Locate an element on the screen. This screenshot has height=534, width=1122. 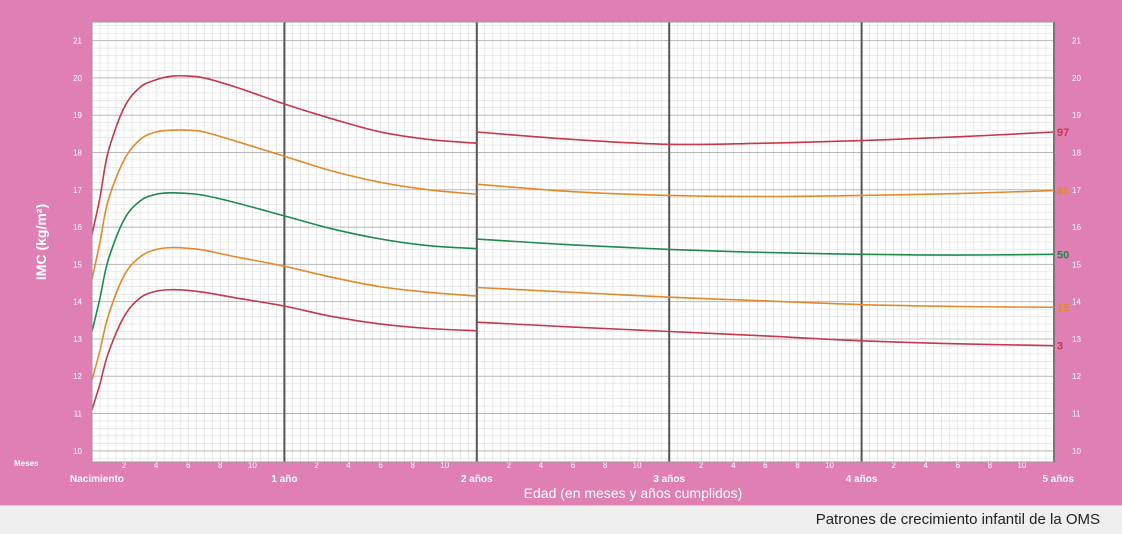
percentile-50-label: 50 is located at coordinates (1063, 255).